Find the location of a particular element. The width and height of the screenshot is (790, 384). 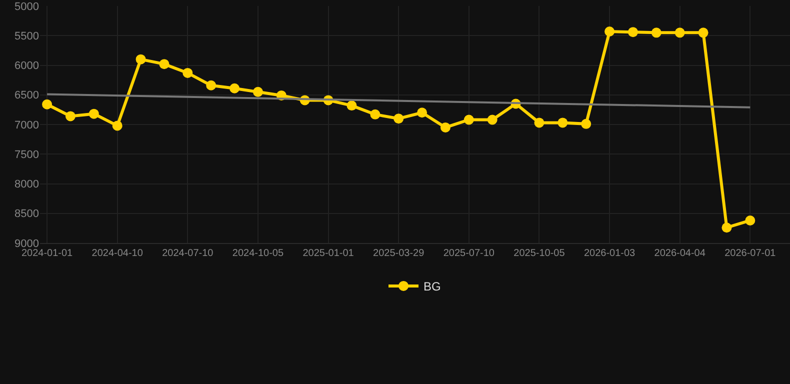

x-tick-label: 2024-01-01 is located at coordinates (47, 253).